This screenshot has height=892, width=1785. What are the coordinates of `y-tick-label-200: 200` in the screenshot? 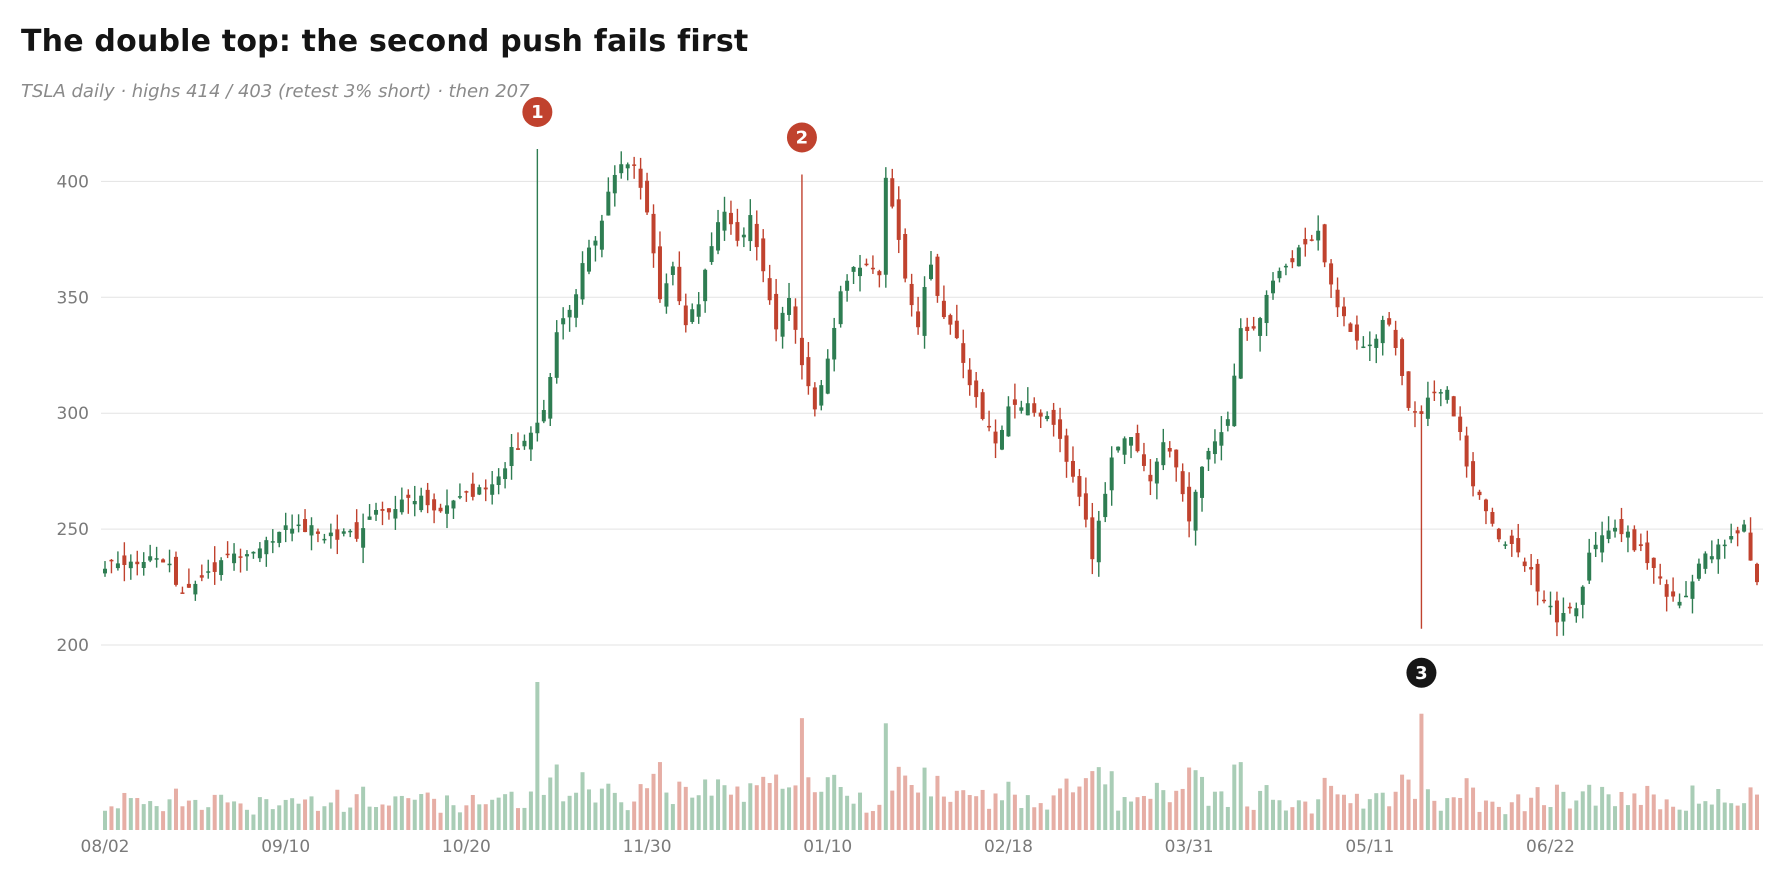 It's located at (73, 646).